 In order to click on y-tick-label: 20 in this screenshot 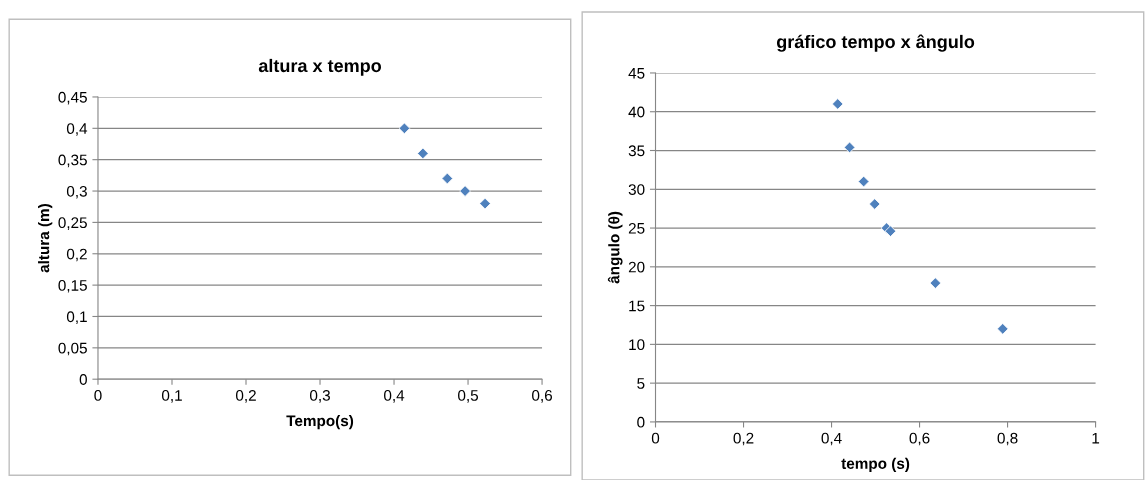, I will do `click(636, 267)`.